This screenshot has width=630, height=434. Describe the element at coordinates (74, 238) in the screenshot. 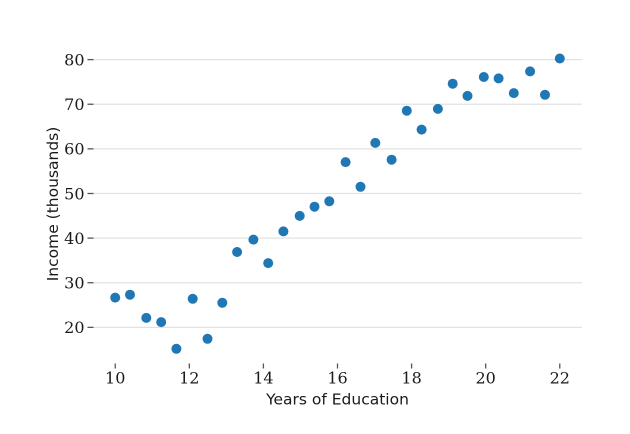

I see `y-tick-label: 40` at that location.